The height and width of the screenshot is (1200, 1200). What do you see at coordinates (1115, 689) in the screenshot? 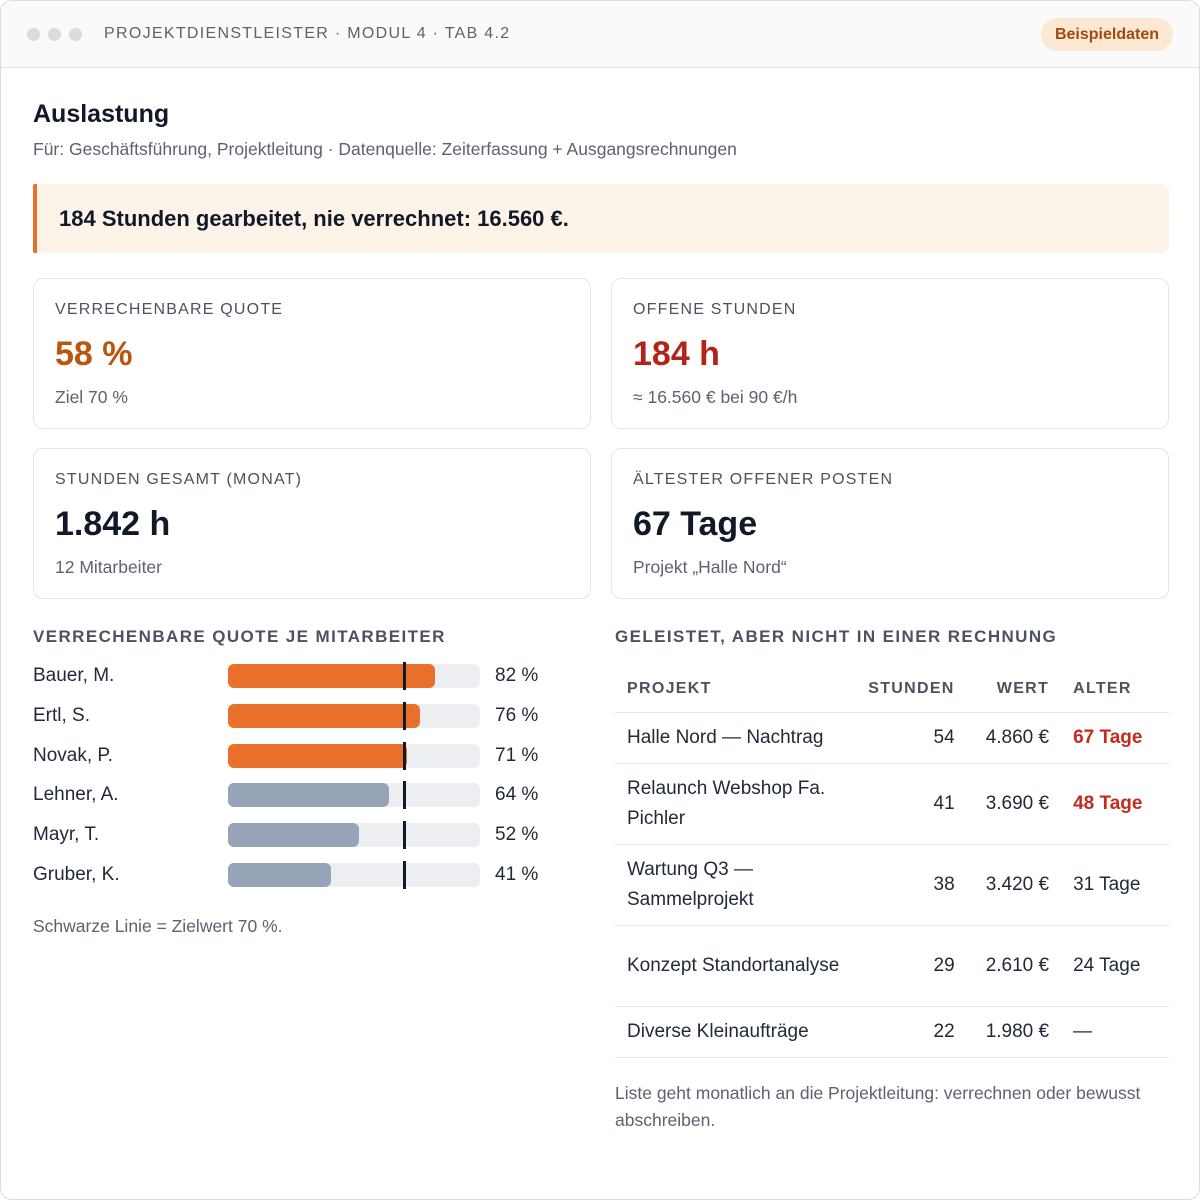
I see `column-header-age: ALTER` at bounding box center [1115, 689].